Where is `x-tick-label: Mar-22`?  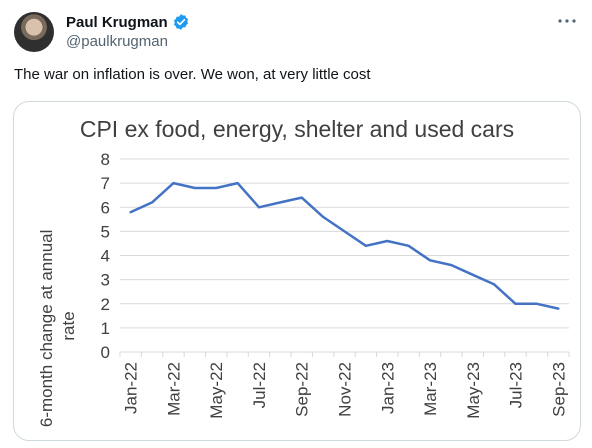 x-tick-label: Mar-22 is located at coordinates (173, 389).